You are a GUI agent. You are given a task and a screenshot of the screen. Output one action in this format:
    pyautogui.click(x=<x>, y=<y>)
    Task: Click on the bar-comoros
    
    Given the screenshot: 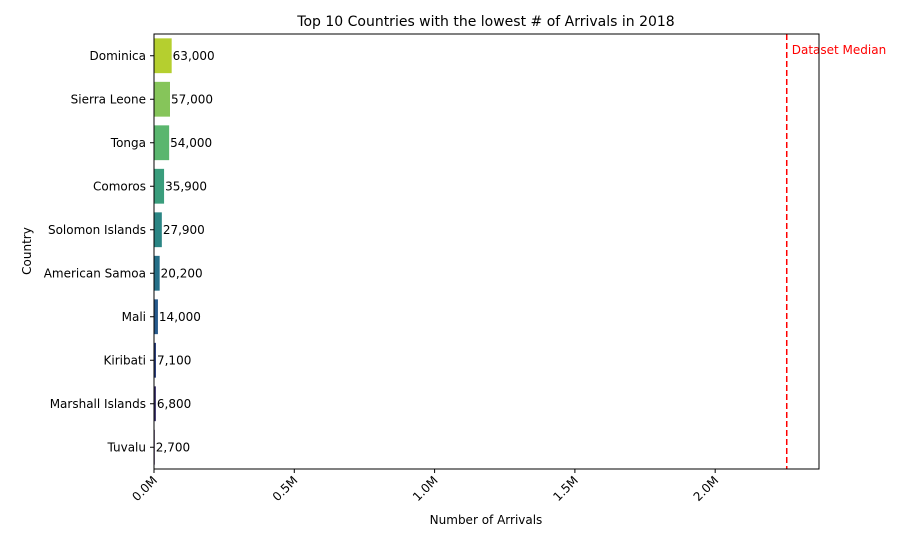 What is the action you would take?
    pyautogui.click(x=159, y=186)
    